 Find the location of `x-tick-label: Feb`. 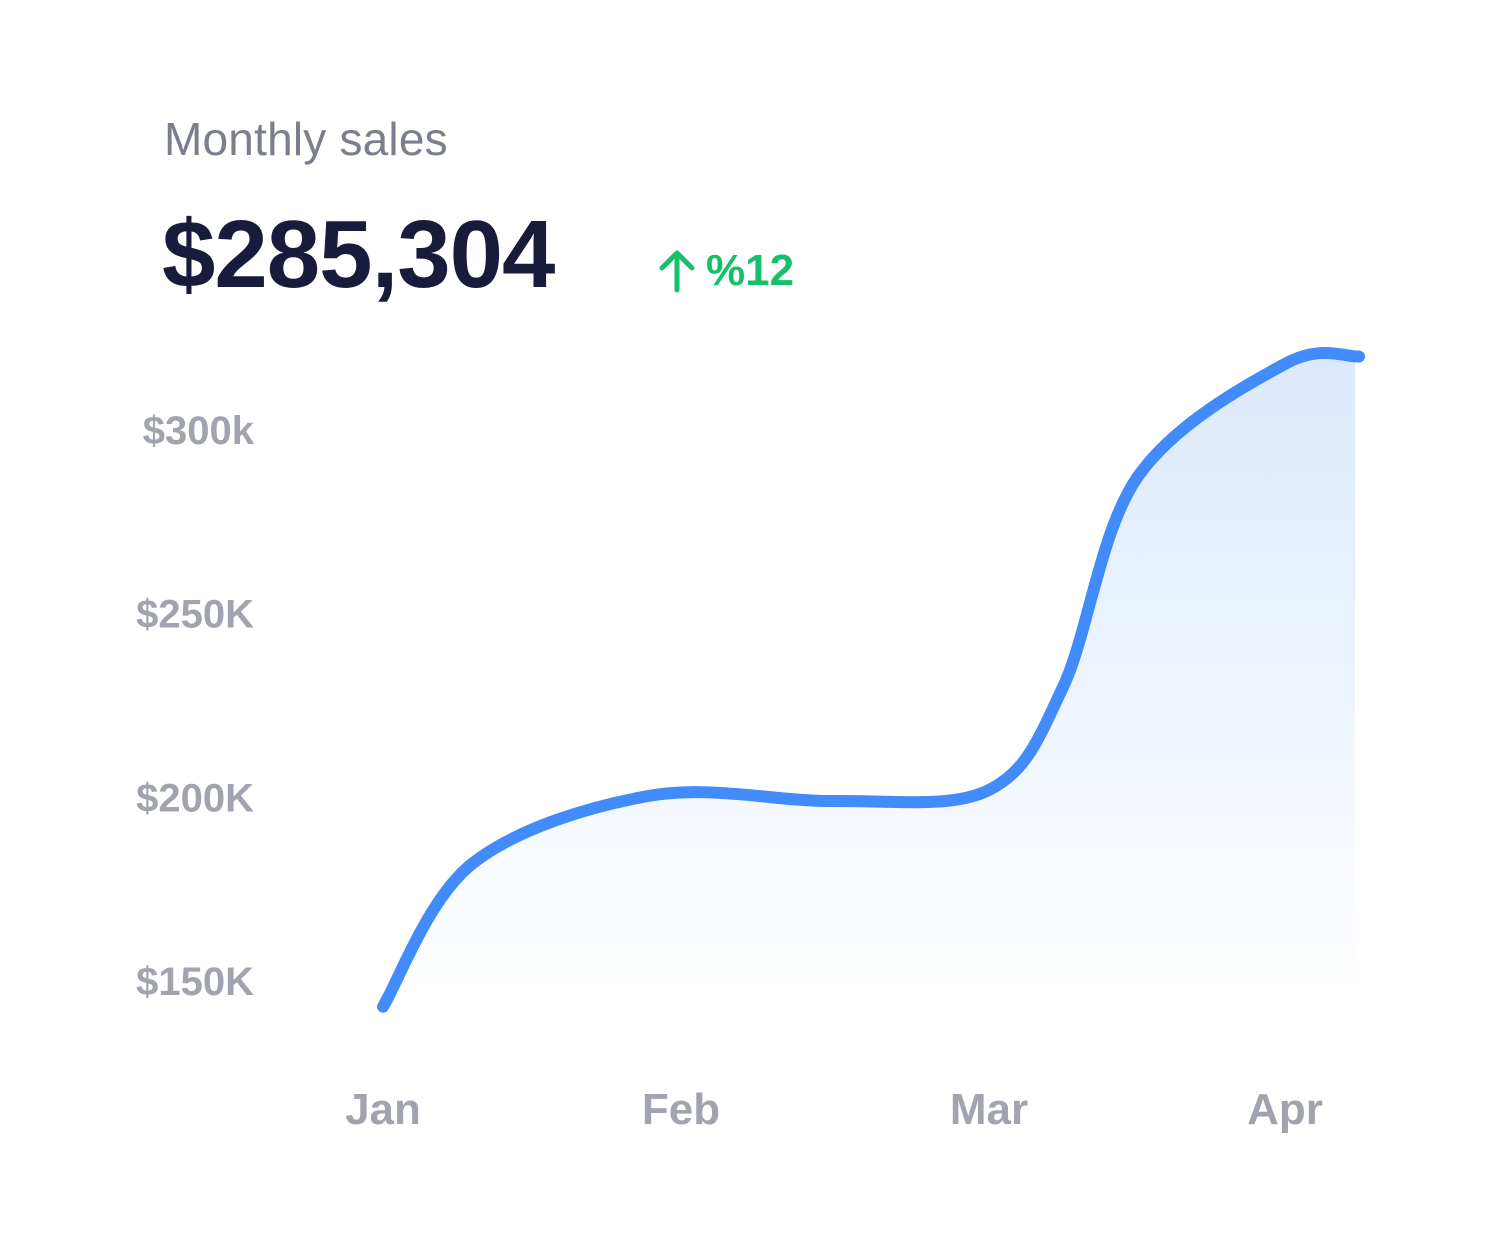

x-tick-label: Feb is located at coordinates (681, 1109).